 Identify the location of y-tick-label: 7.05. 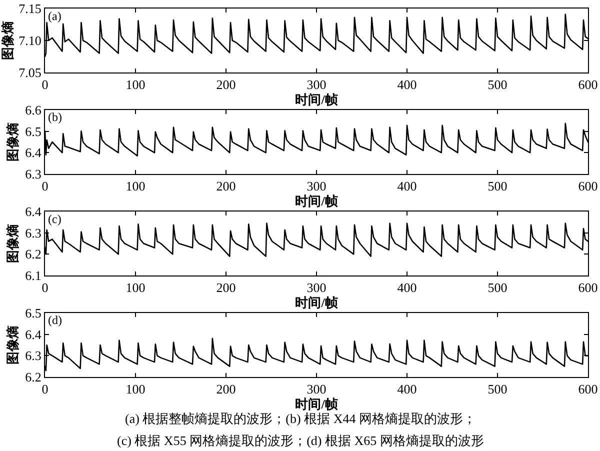
(30, 72).